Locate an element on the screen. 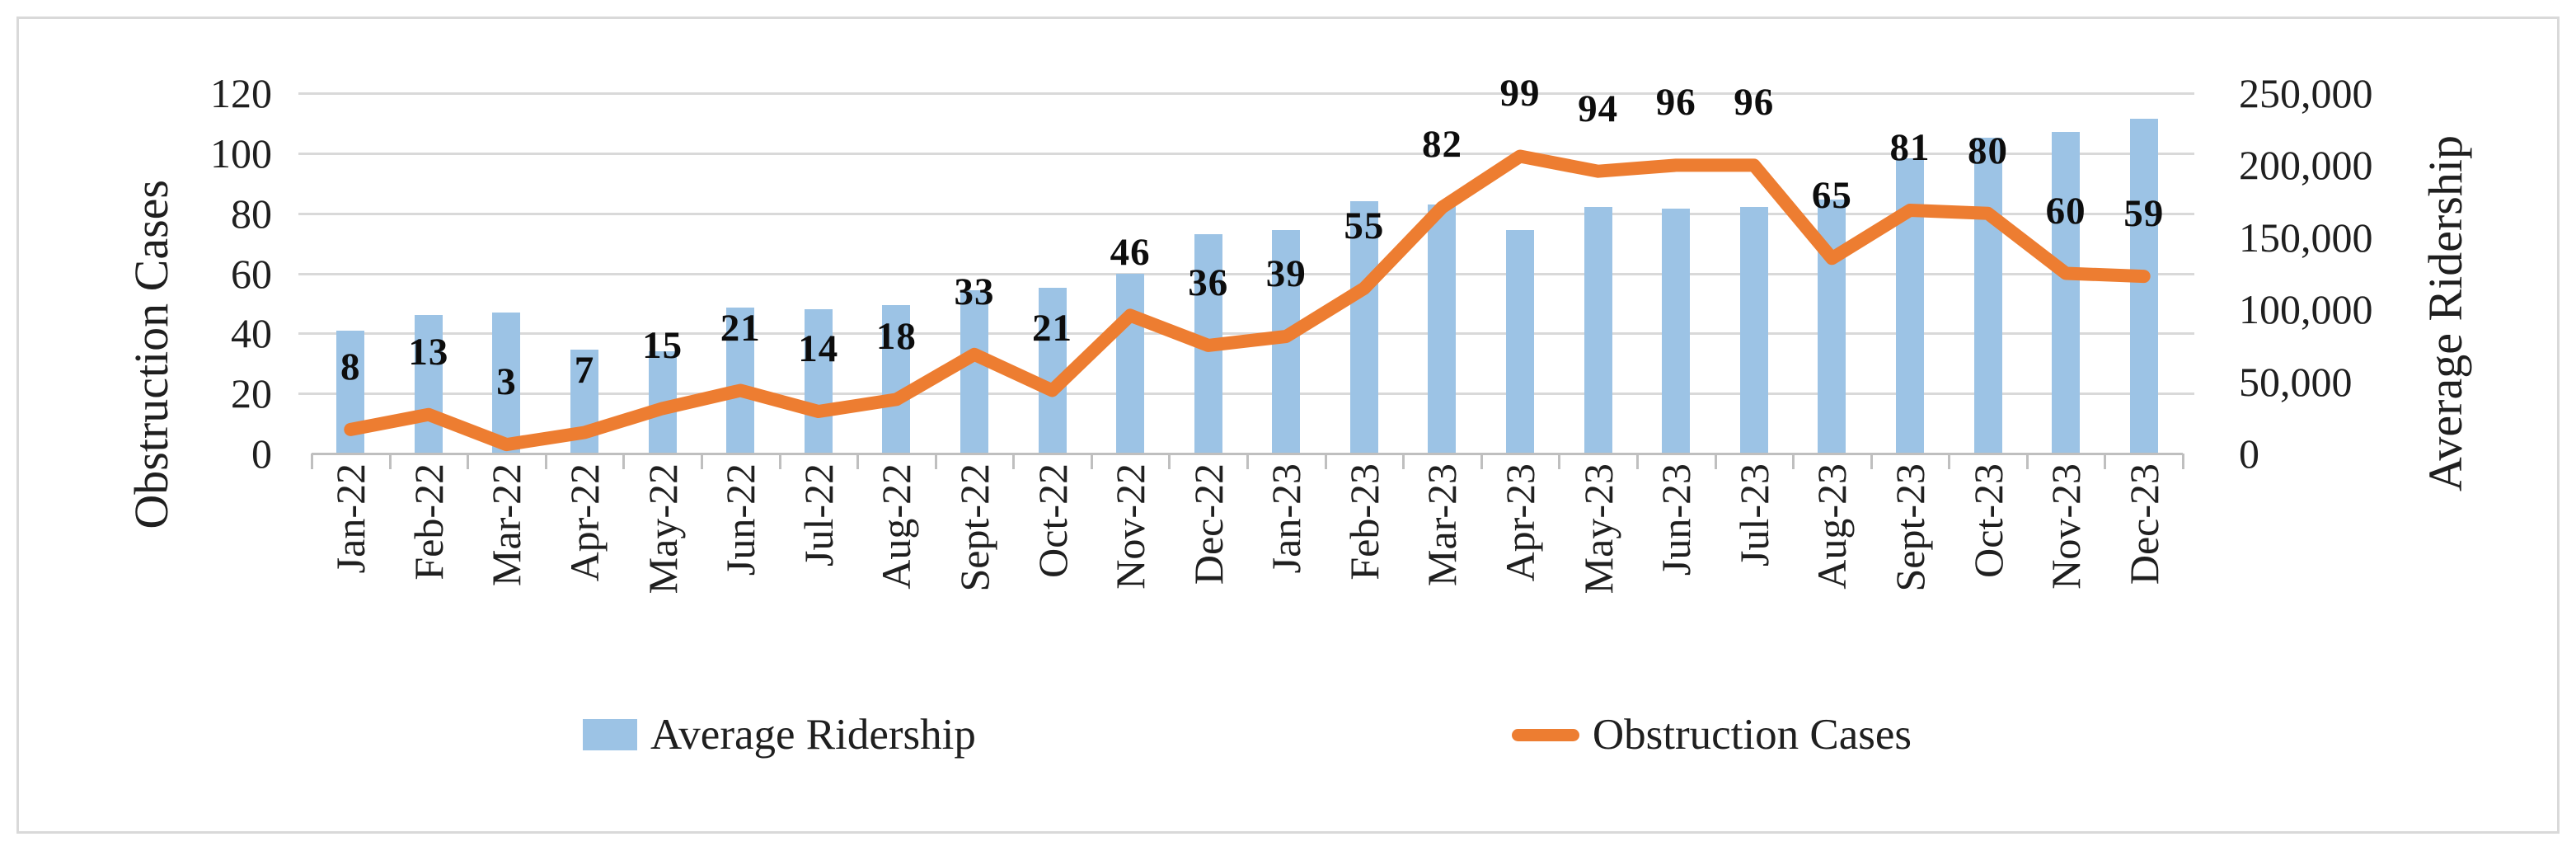  x-tick-label-Jun-23: Jun-23 is located at coordinates (1677, 519).